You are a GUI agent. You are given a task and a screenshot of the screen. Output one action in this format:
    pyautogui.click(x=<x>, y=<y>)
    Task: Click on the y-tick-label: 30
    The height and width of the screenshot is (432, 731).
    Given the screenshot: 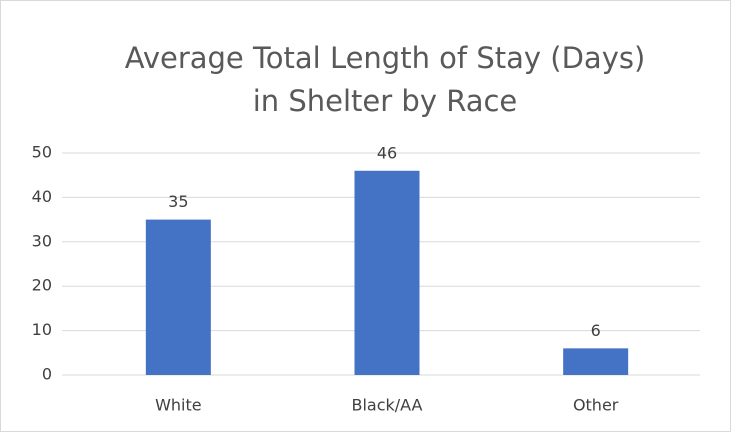 What is the action you would take?
    pyautogui.click(x=42, y=240)
    